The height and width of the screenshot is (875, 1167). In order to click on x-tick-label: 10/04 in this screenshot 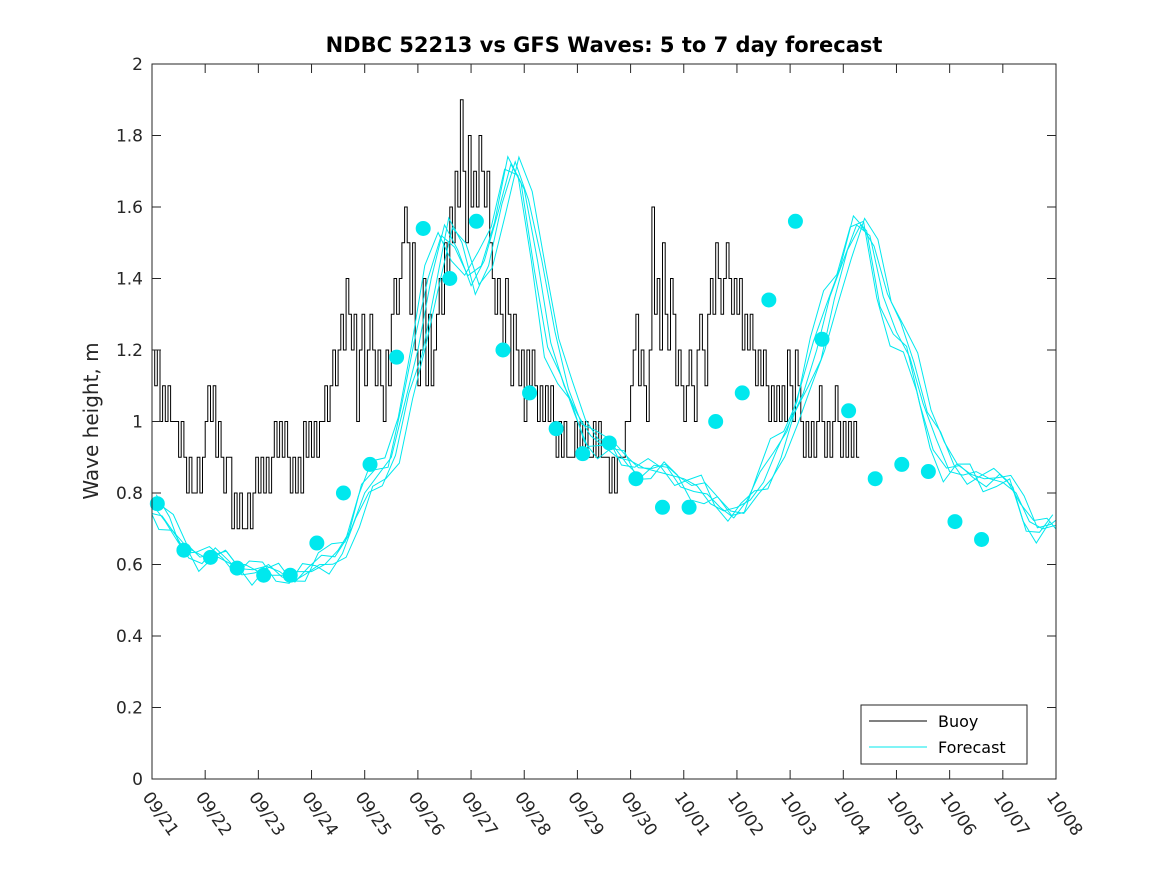, I will do `click(851, 814)`.